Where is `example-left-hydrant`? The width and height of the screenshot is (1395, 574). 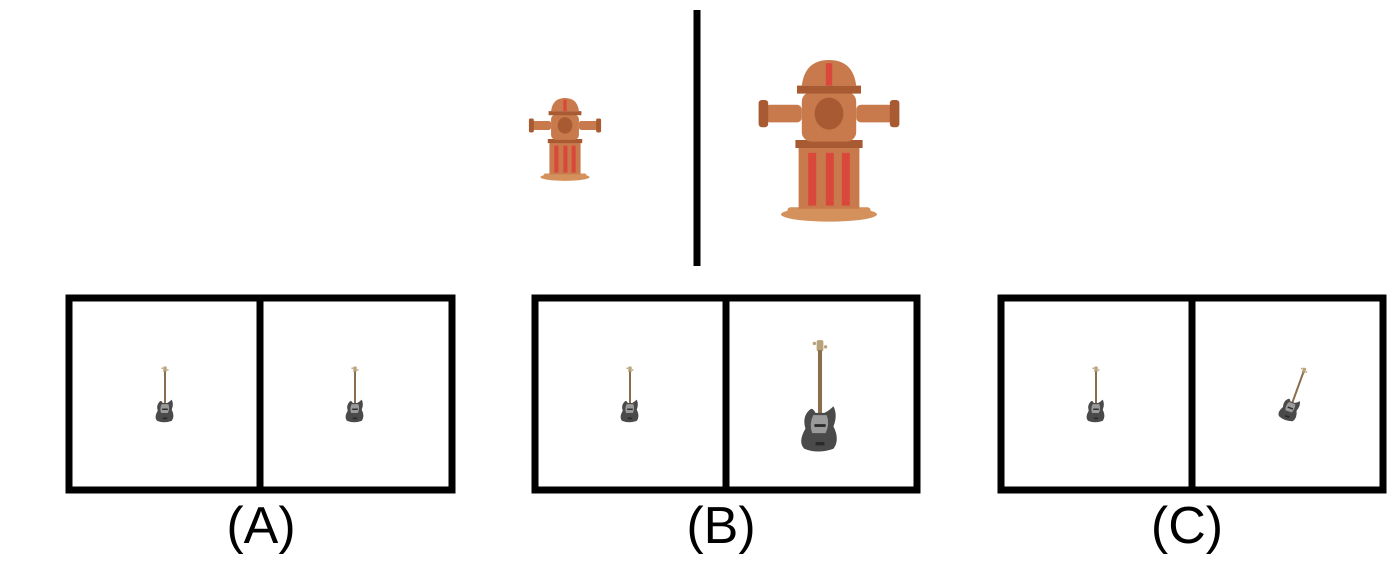
example-left-hydrant is located at coordinates (565, 139).